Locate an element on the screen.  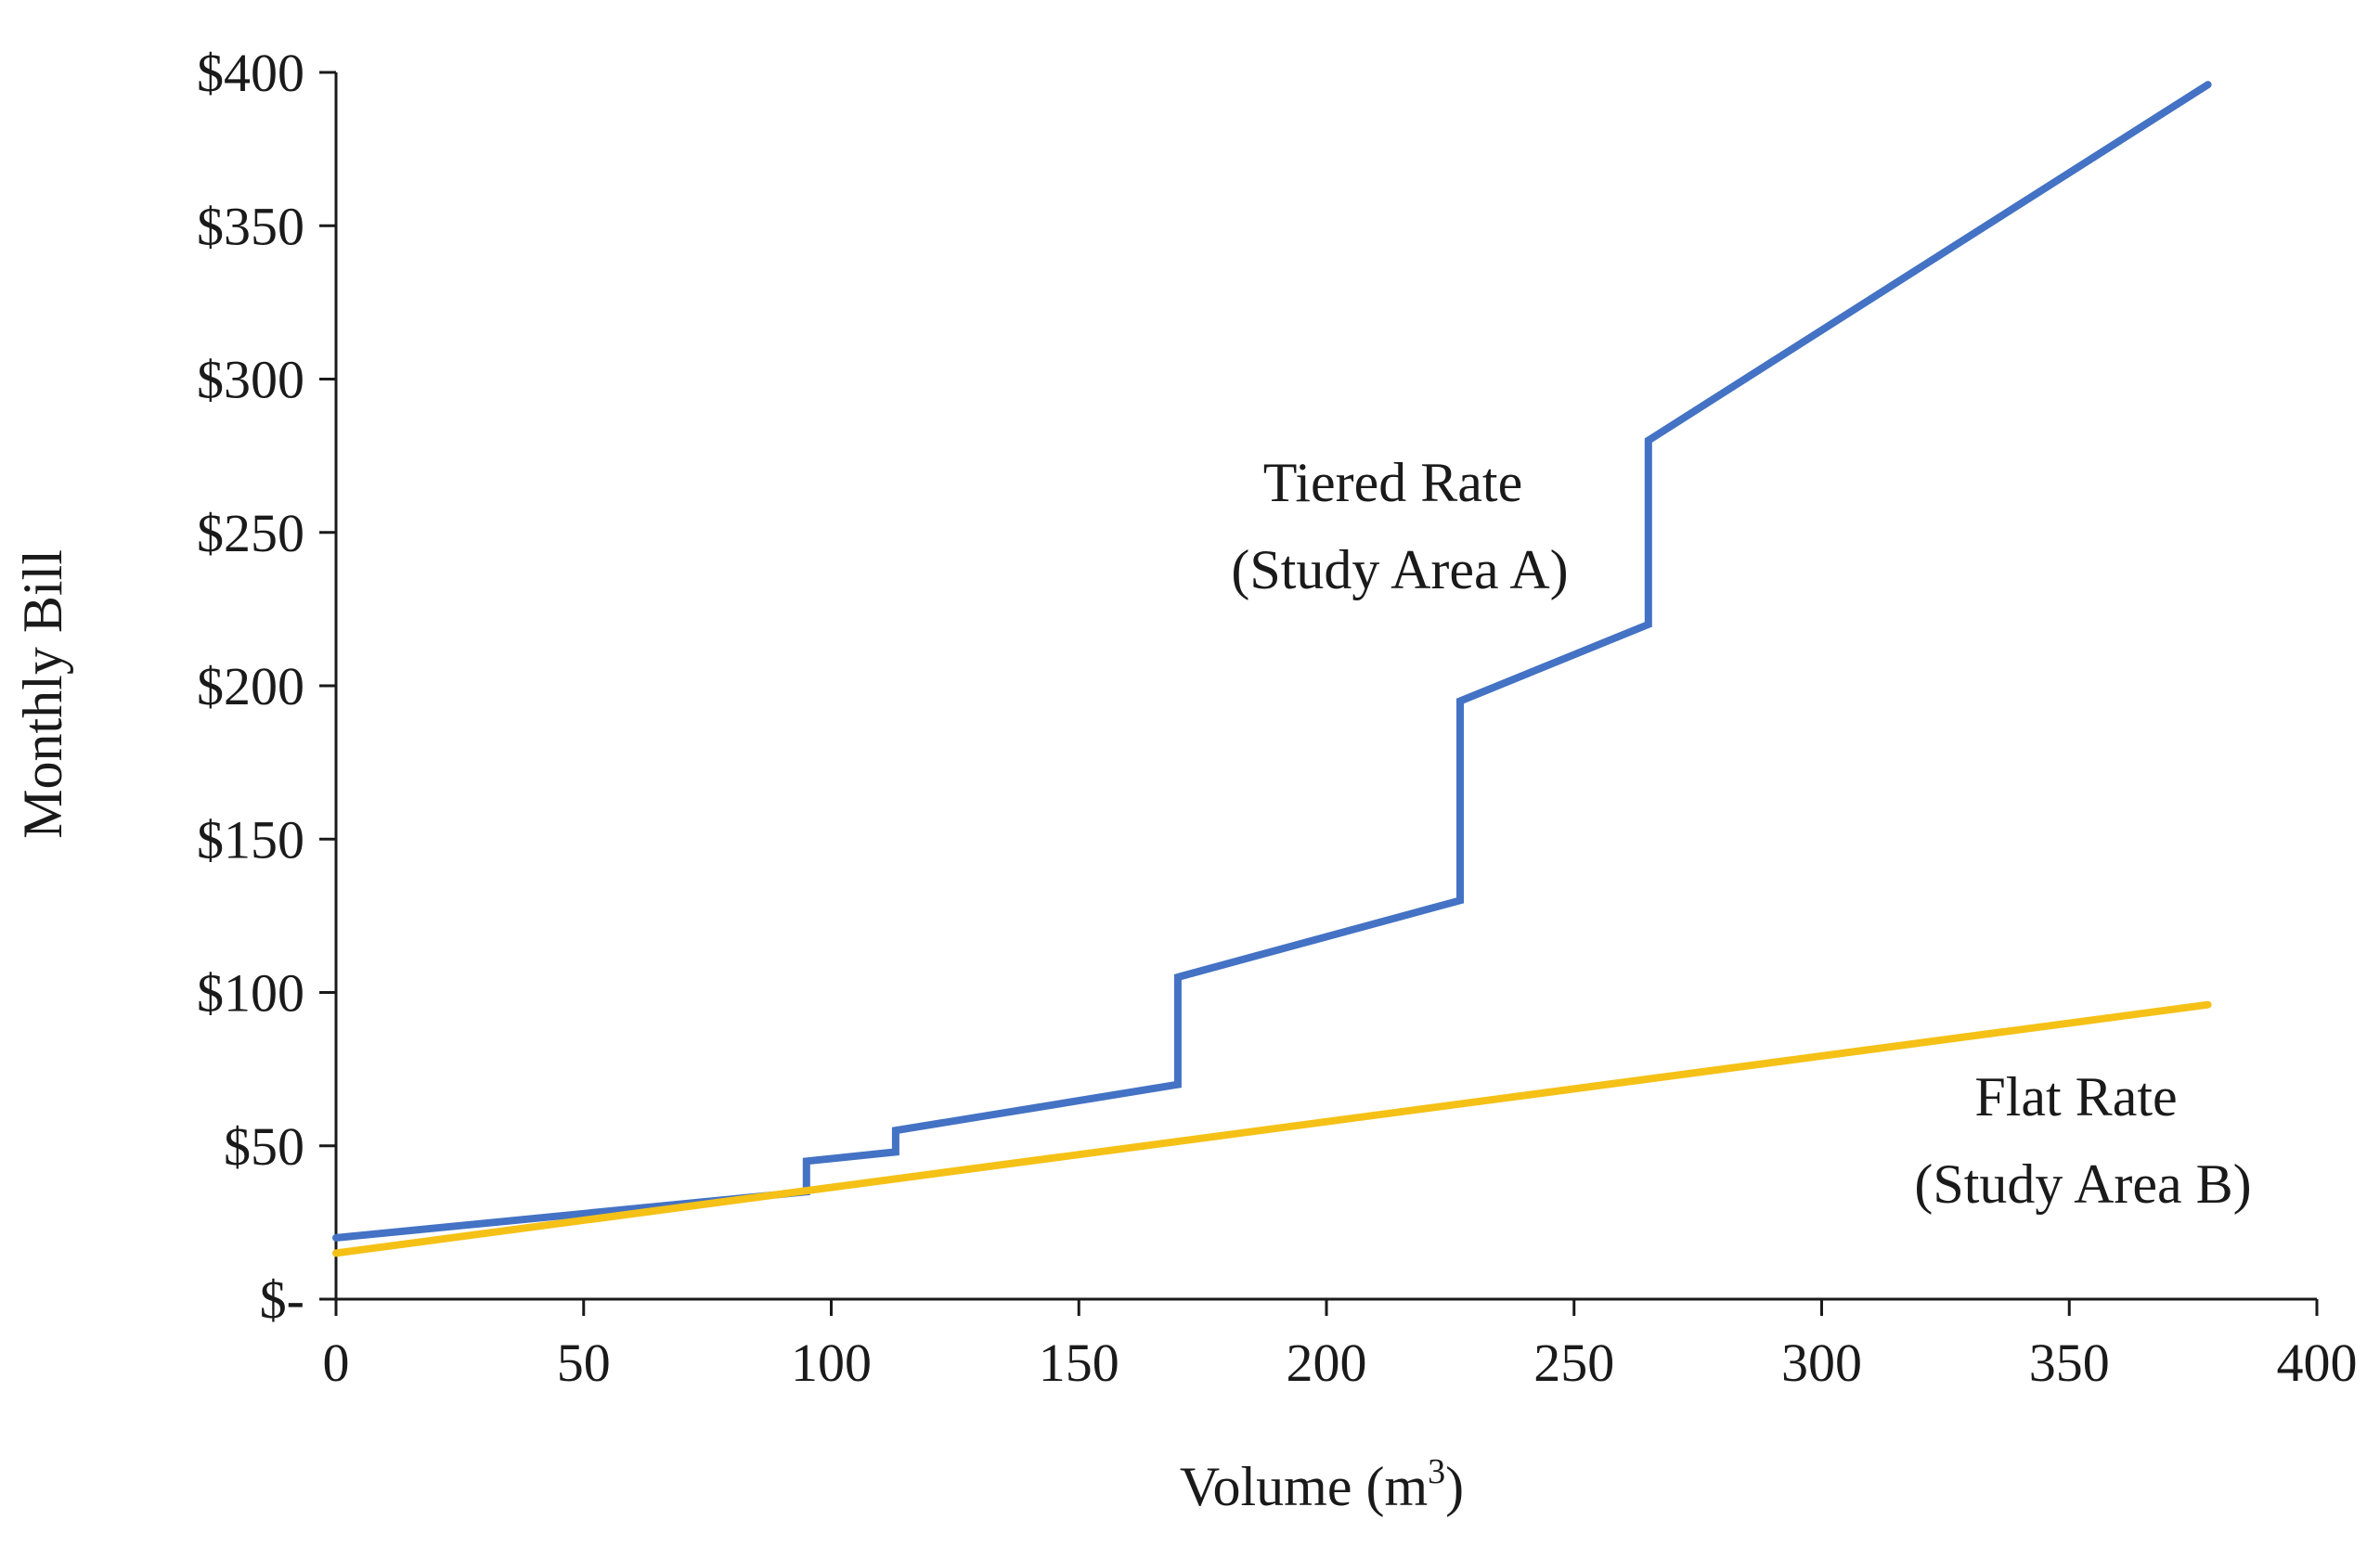
x-tick-label: 50 is located at coordinates (584, 1363).